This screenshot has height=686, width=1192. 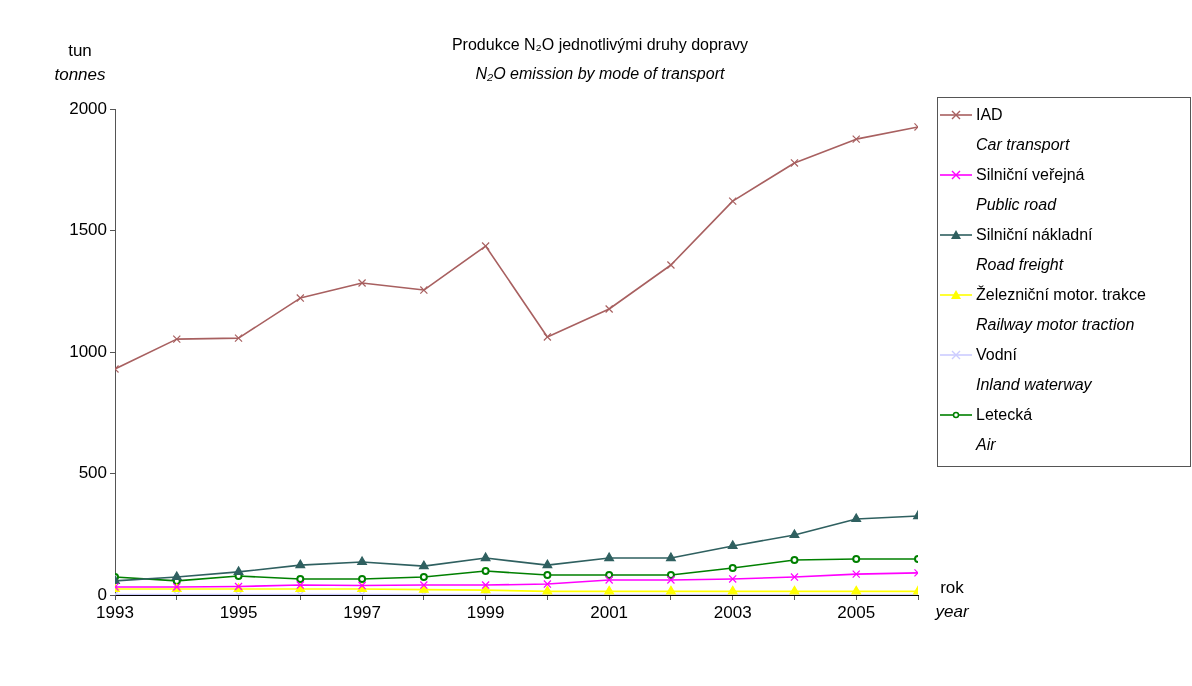 I want to click on legend-label: Vodní Inland waterway, so click(x=1034, y=370).